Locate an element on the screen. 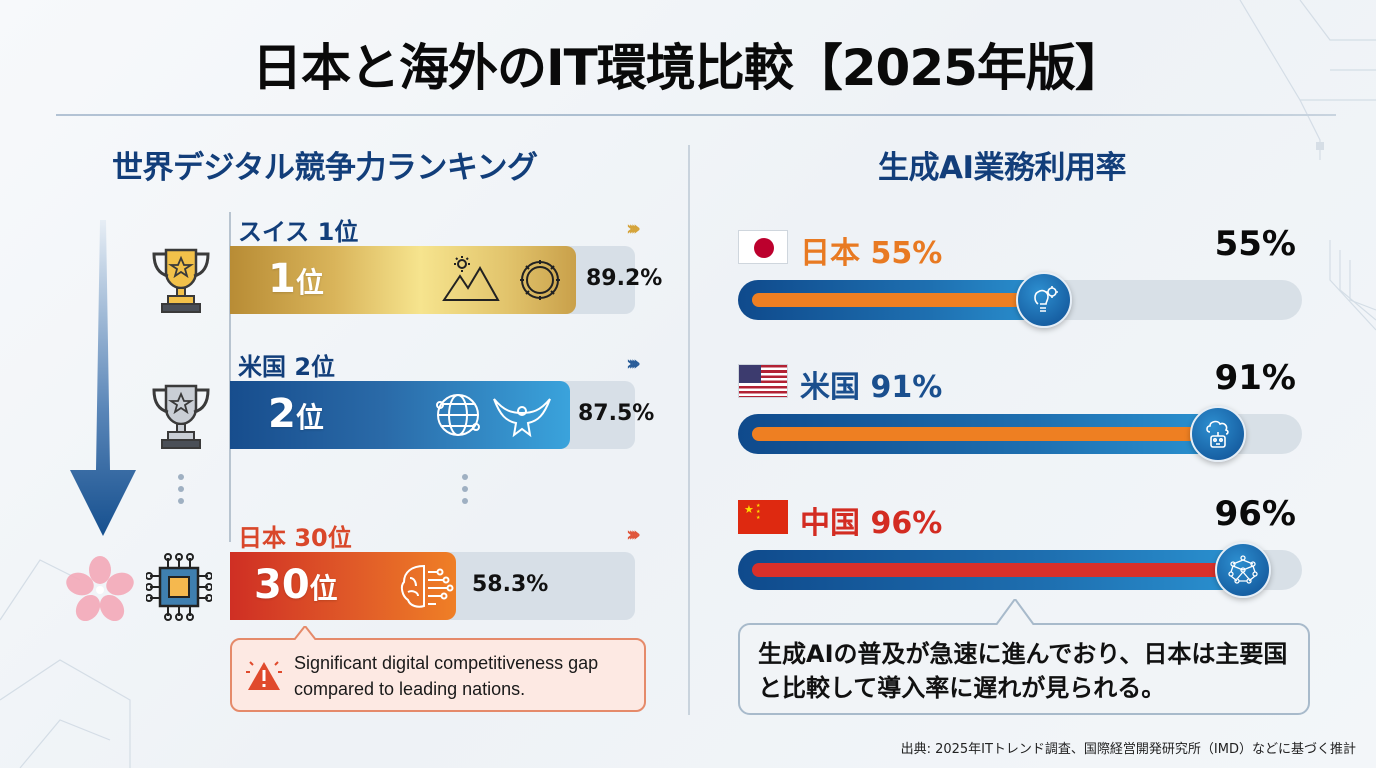 This screenshot has height=768, width=1376. ranking-country-label: 米国 2位 is located at coordinates (287, 367).